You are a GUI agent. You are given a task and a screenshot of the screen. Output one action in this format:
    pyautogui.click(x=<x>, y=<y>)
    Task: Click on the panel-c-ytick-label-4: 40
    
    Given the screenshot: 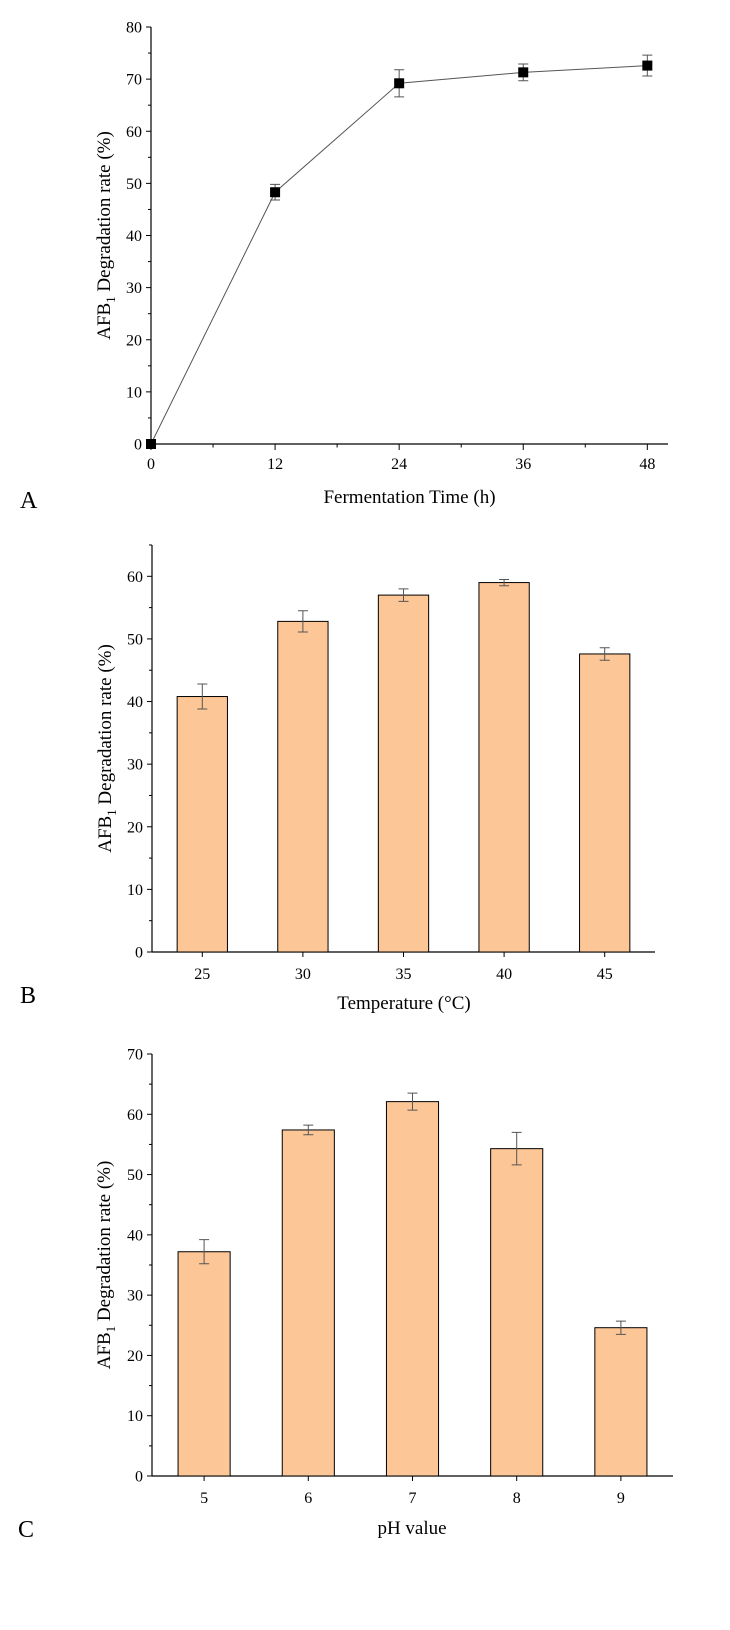 What is the action you would take?
    pyautogui.click(x=135, y=1235)
    